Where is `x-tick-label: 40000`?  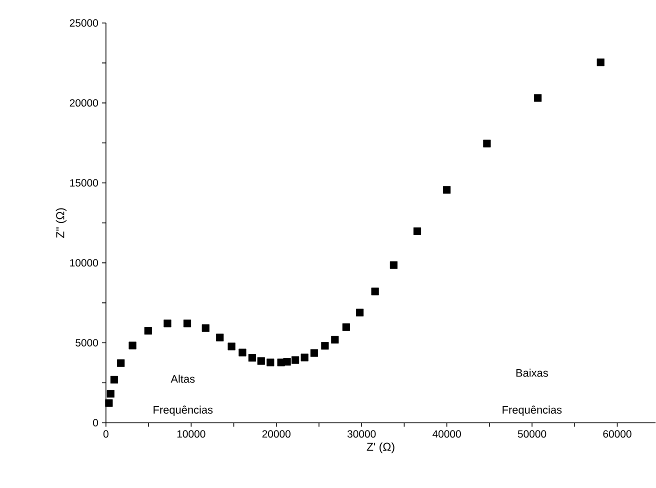
x-tick-label: 40000 is located at coordinates (446, 434).